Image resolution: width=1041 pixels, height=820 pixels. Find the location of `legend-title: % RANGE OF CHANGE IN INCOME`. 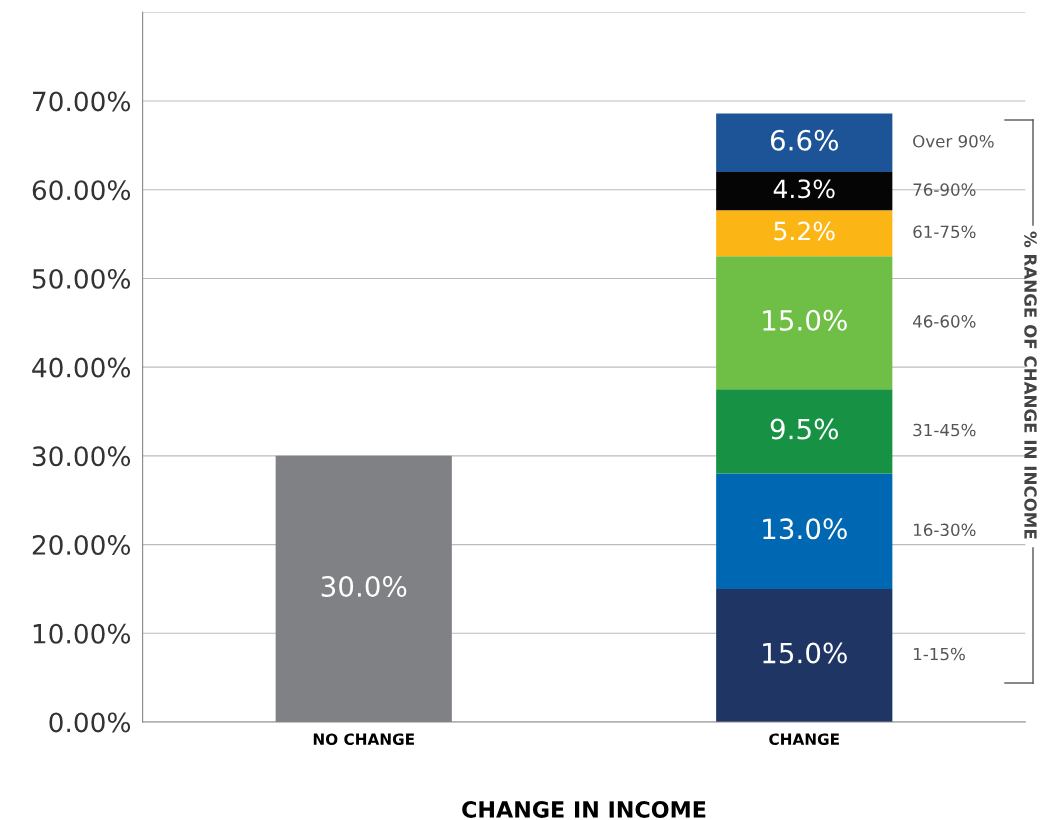

legend-title: % RANGE OF CHANGE IN INCOME is located at coordinates (1030, 385).